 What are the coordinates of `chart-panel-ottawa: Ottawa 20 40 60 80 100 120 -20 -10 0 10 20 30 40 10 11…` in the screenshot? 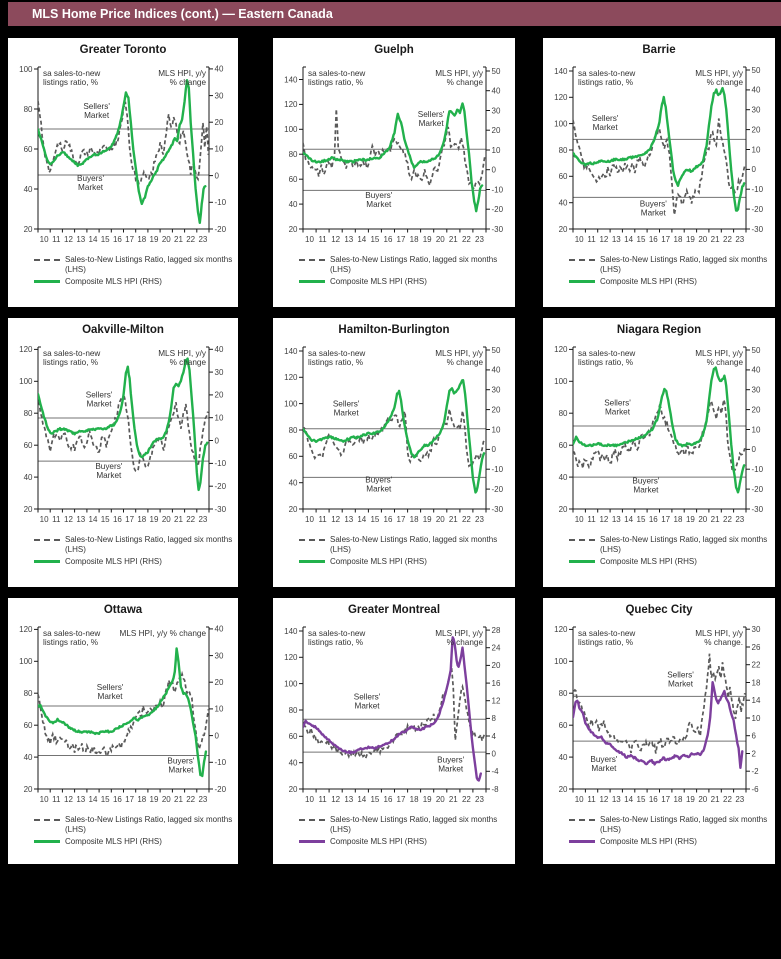 It's located at (123, 731).